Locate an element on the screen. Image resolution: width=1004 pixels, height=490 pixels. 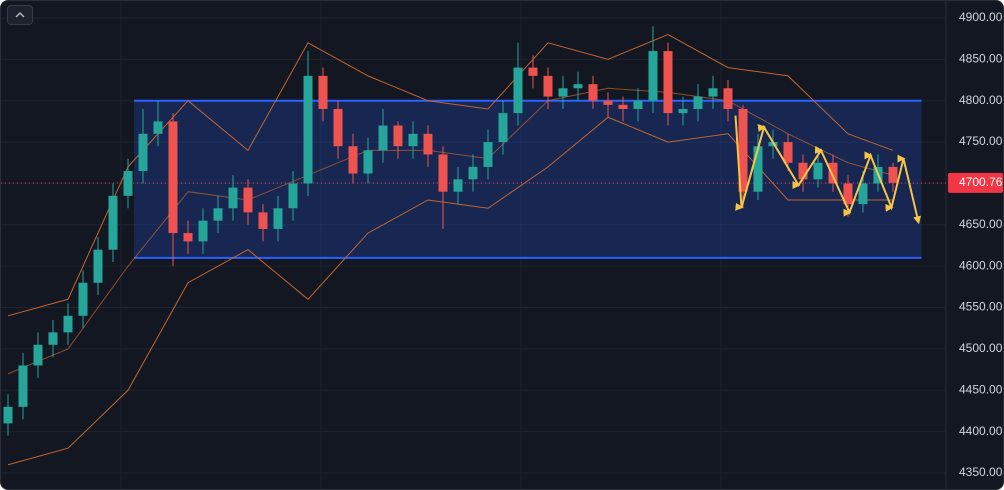
y-tick-label: 4350.00 is located at coordinates (981, 472).